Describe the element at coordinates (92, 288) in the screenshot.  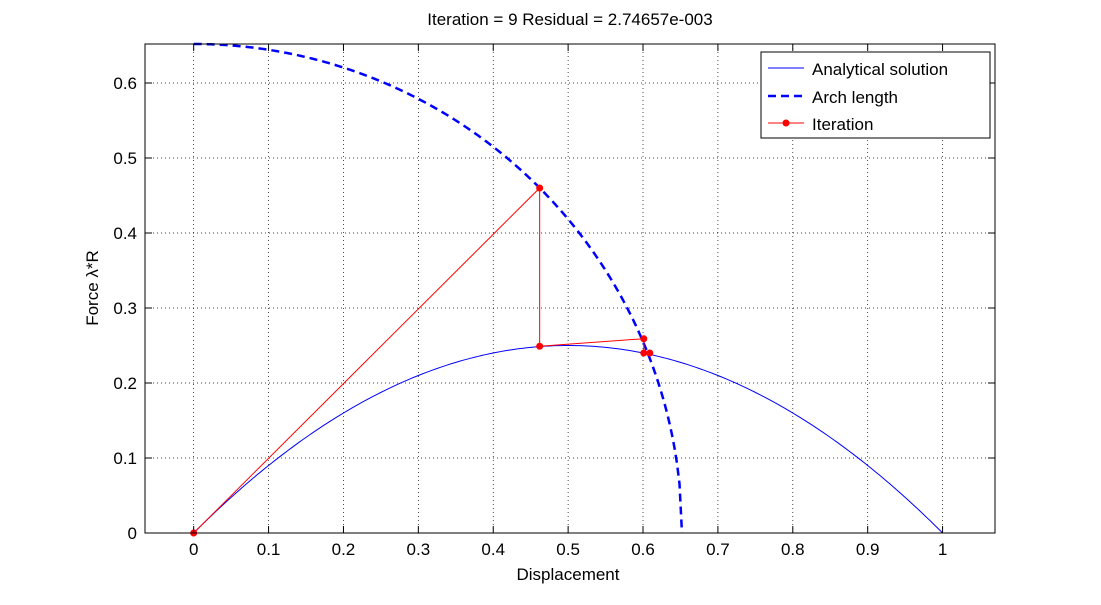
I see `y-axis-label: Force λ*R` at that location.